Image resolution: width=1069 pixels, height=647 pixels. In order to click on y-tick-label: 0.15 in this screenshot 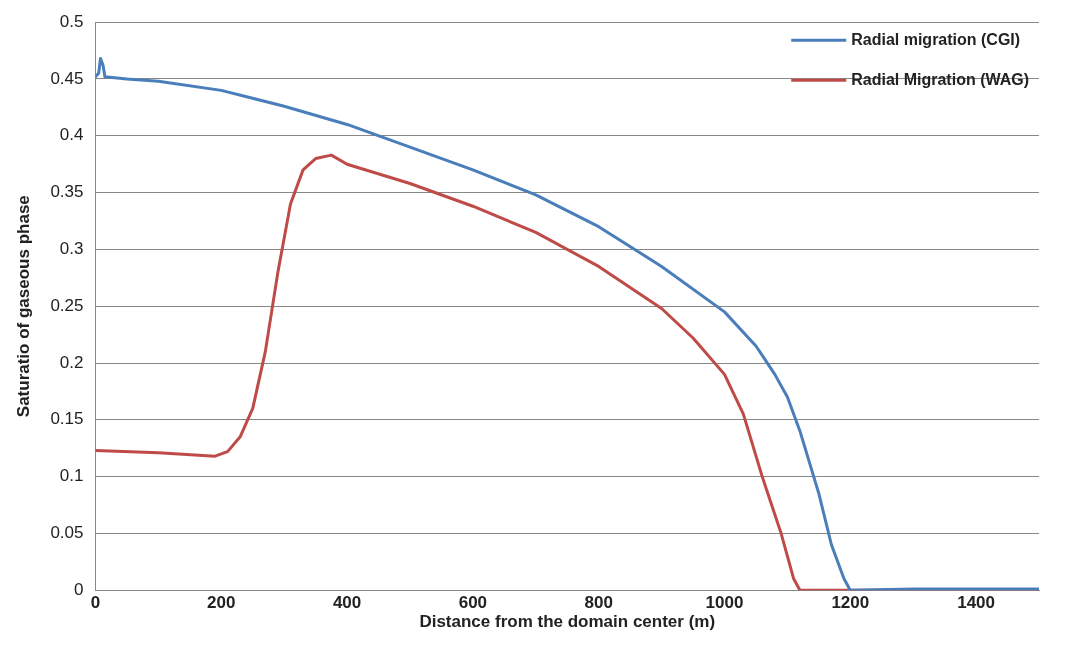, I will do `click(67, 419)`.